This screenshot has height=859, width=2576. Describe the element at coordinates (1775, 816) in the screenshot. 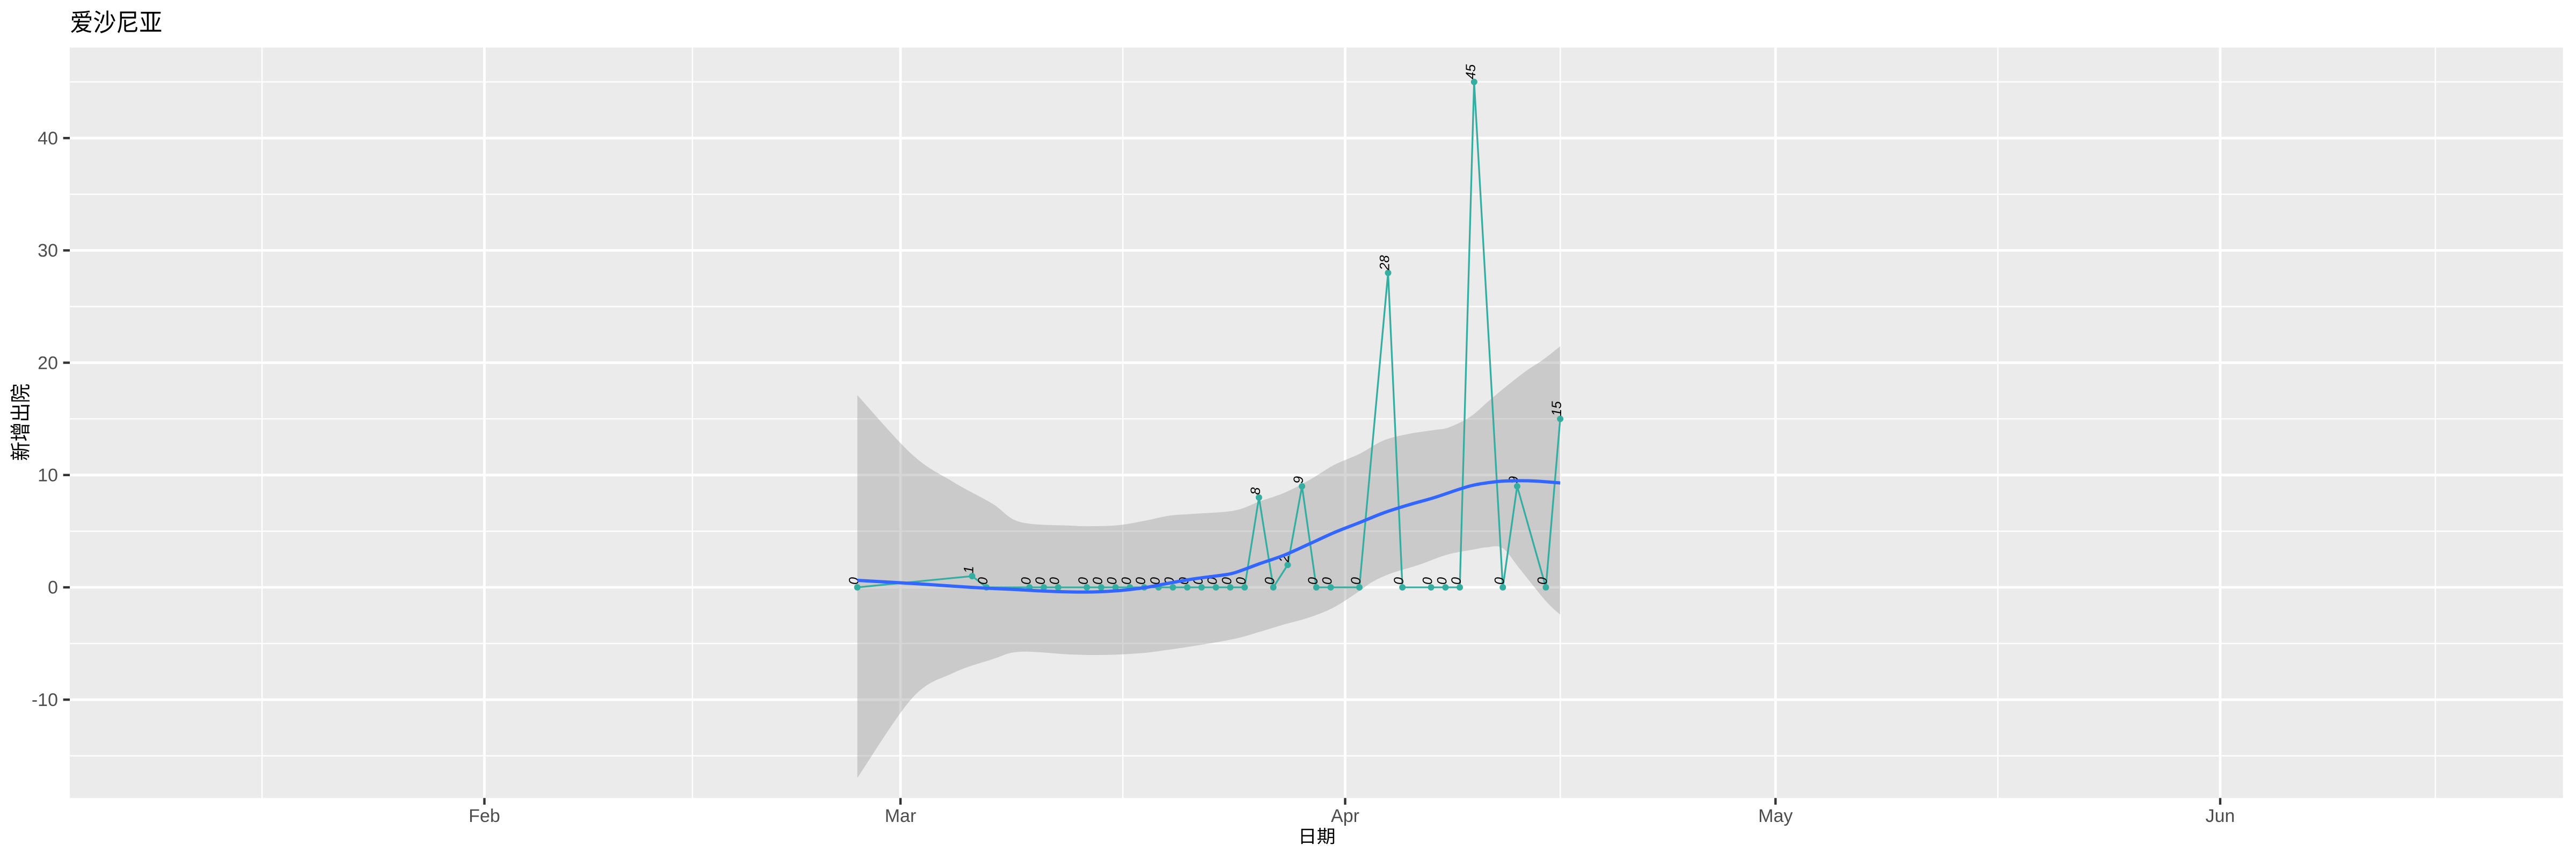

I see `svg-text: May` at that location.